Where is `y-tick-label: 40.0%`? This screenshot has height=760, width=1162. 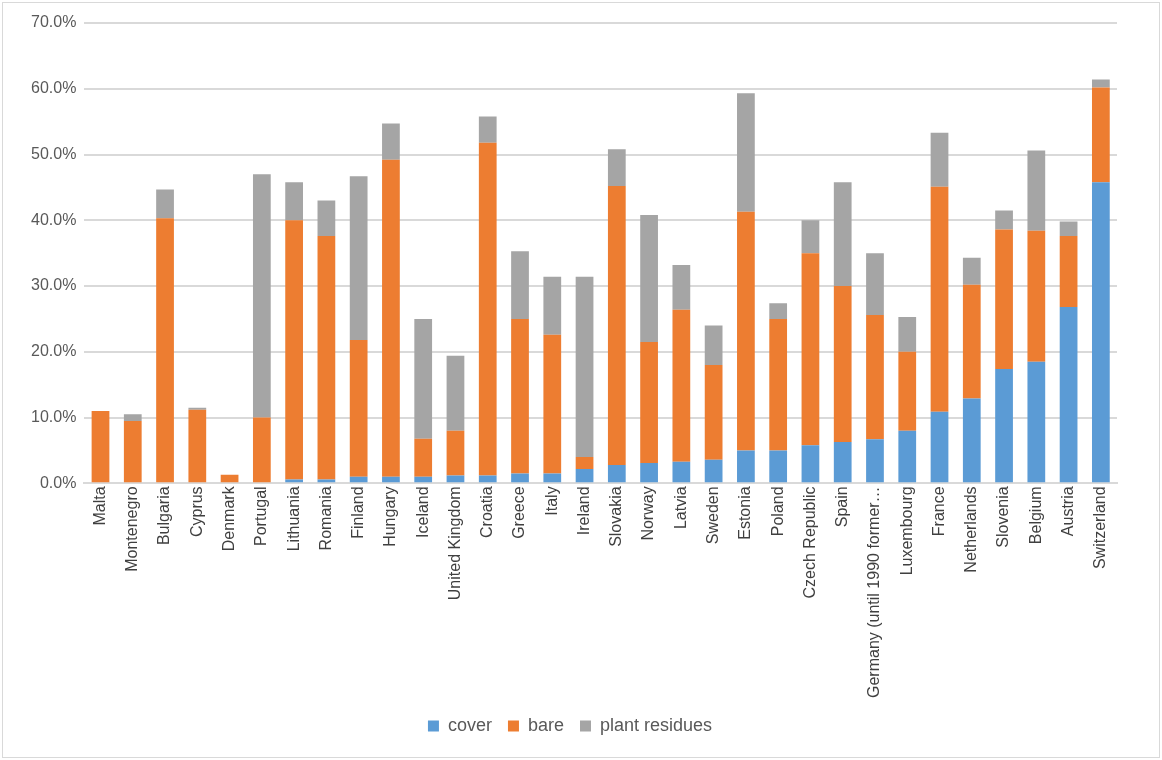
y-tick-label: 40.0% is located at coordinates (53, 219).